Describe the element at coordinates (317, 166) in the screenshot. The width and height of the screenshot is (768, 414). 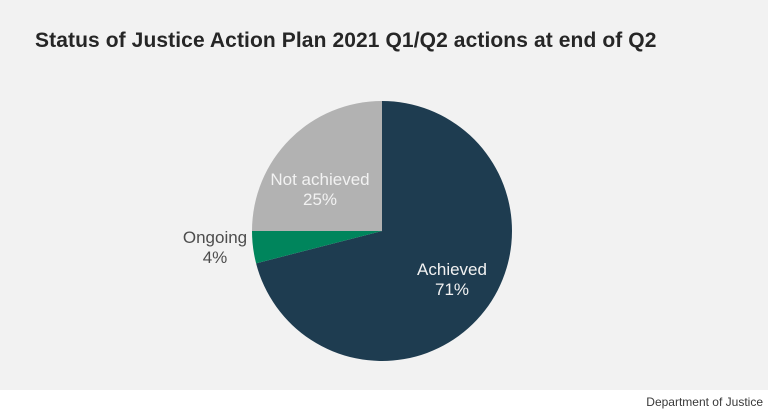
I see `pie-slice-not-achieved` at that location.